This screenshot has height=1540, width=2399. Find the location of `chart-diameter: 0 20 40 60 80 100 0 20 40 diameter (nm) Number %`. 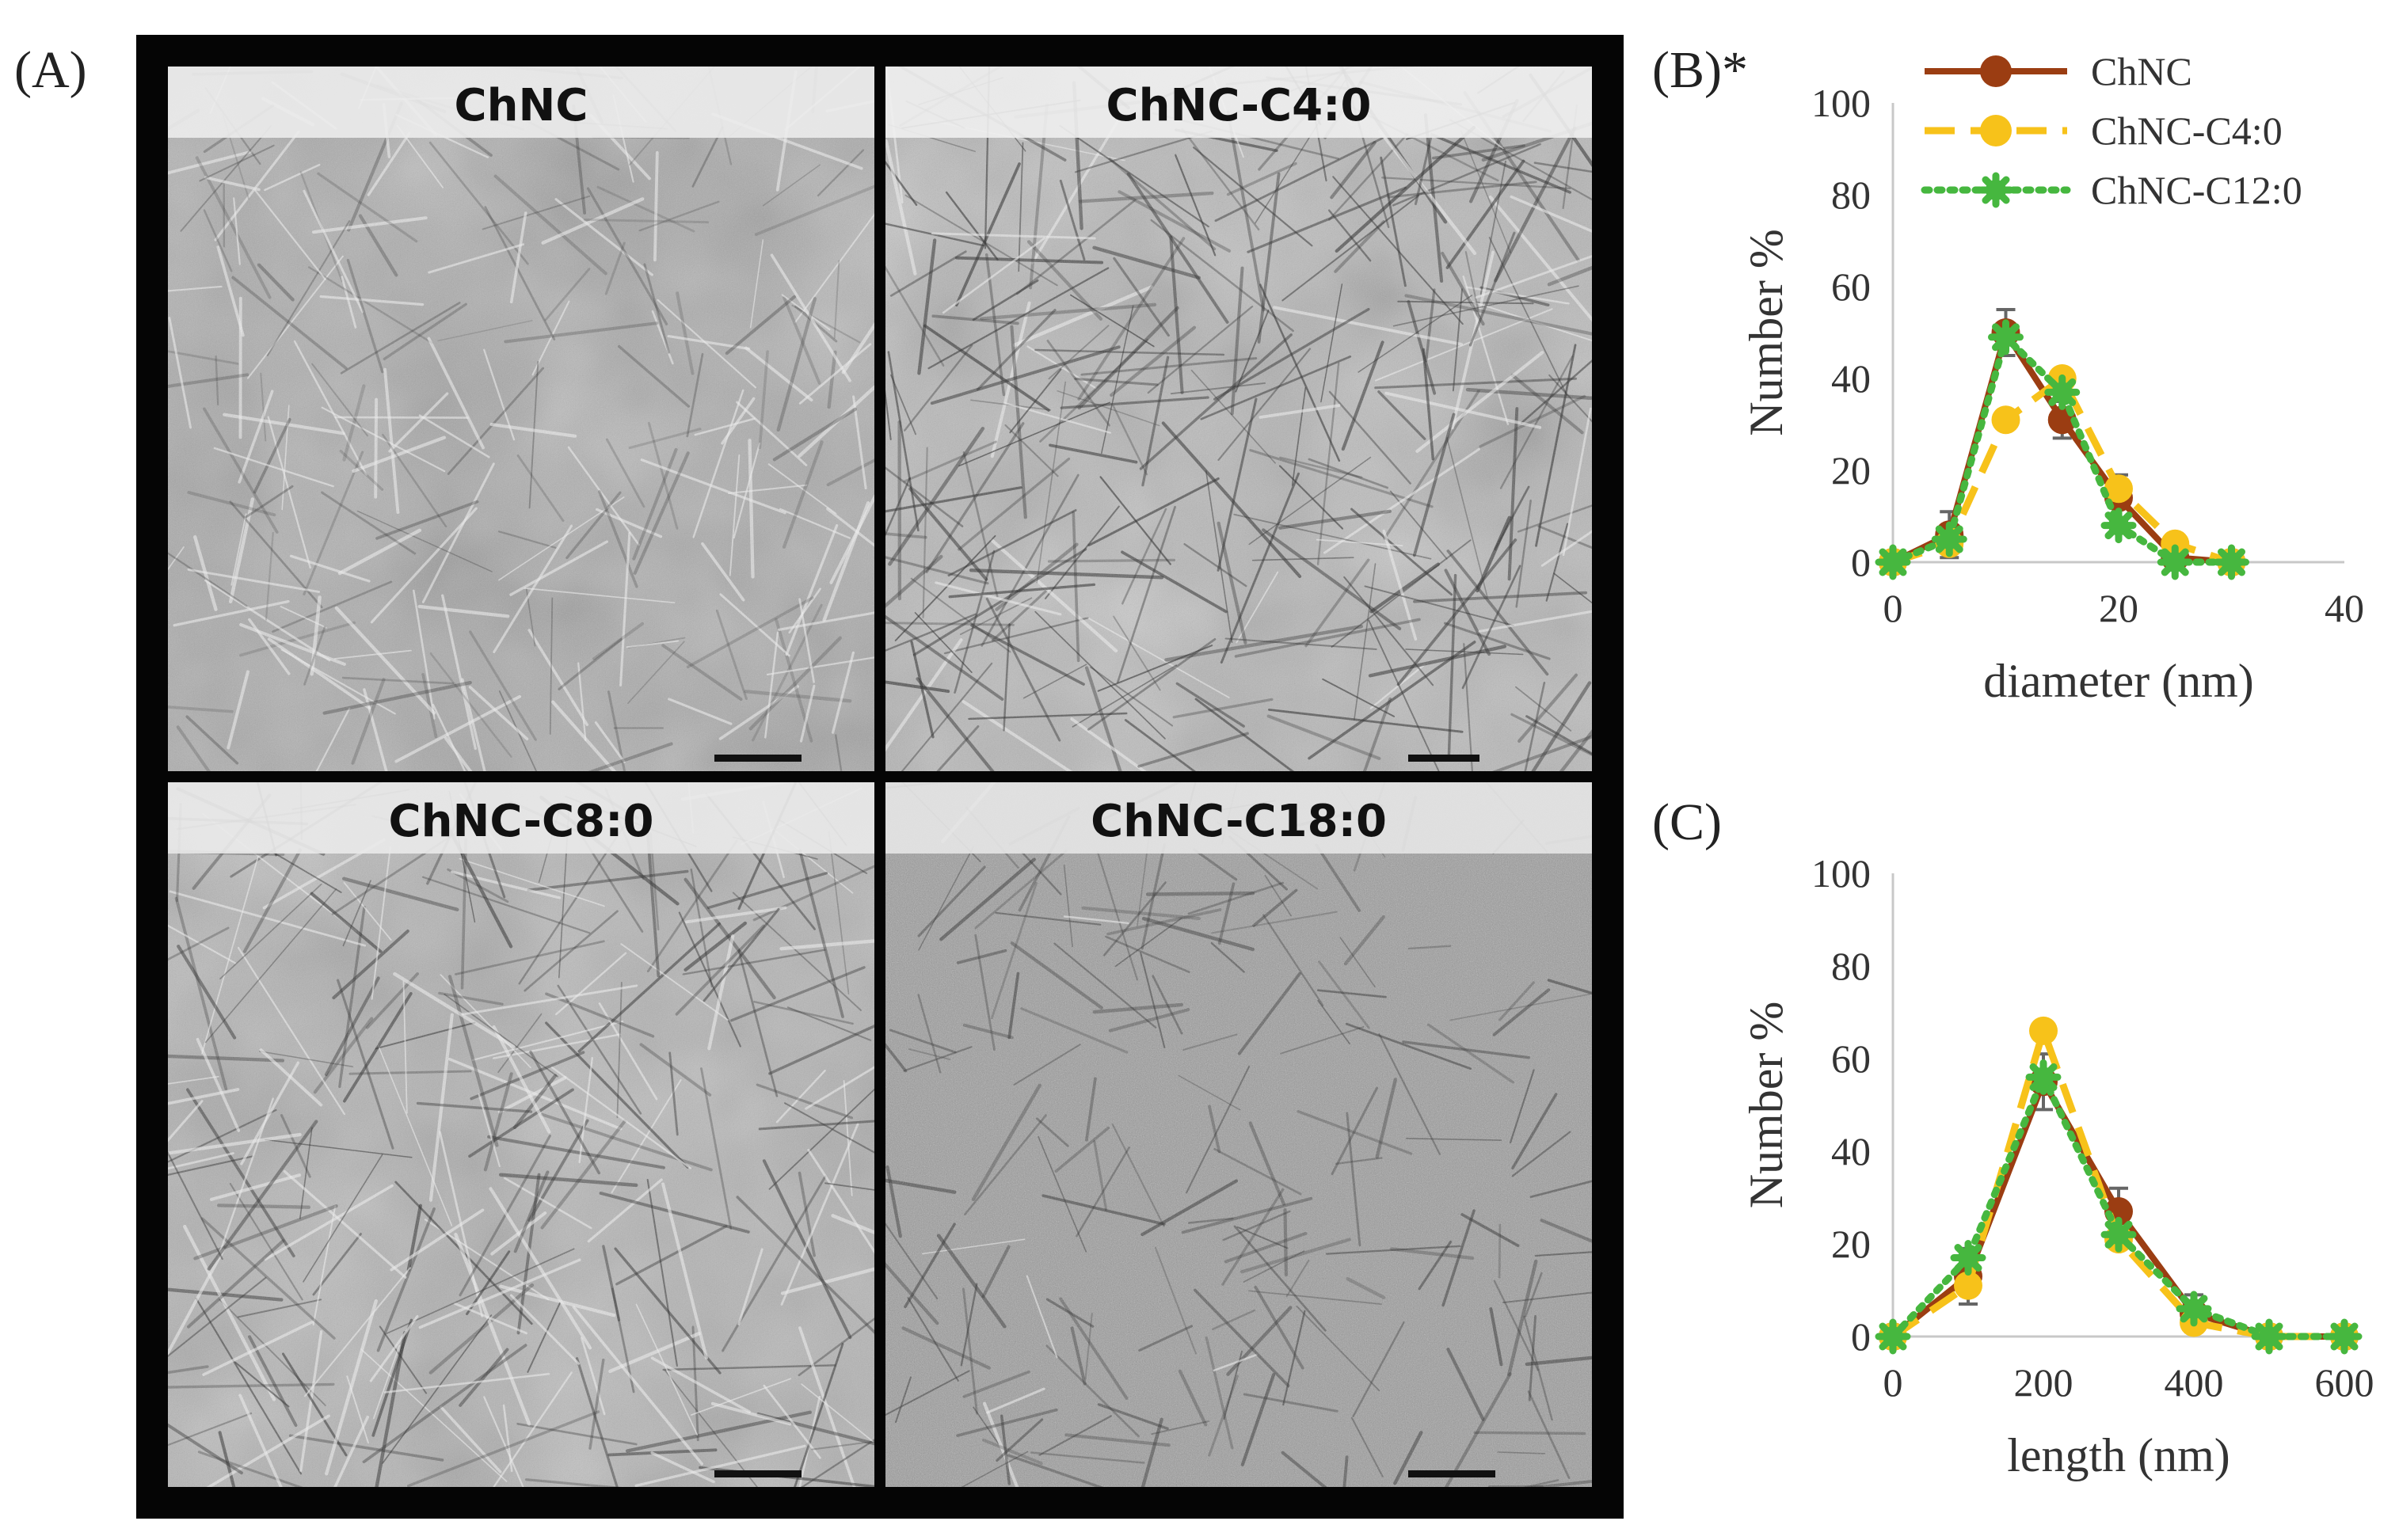

chart-diameter: 0 20 40 60 80 100 0 20 40 diameter (nm) Number % is located at coordinates (2052, 394).